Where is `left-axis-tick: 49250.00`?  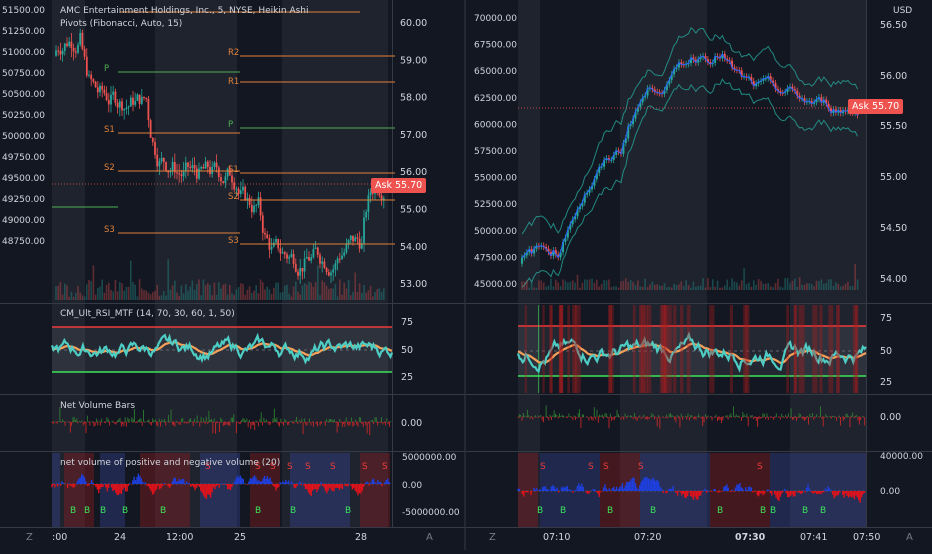 left-axis-tick: 49250.00 is located at coordinates (23, 200).